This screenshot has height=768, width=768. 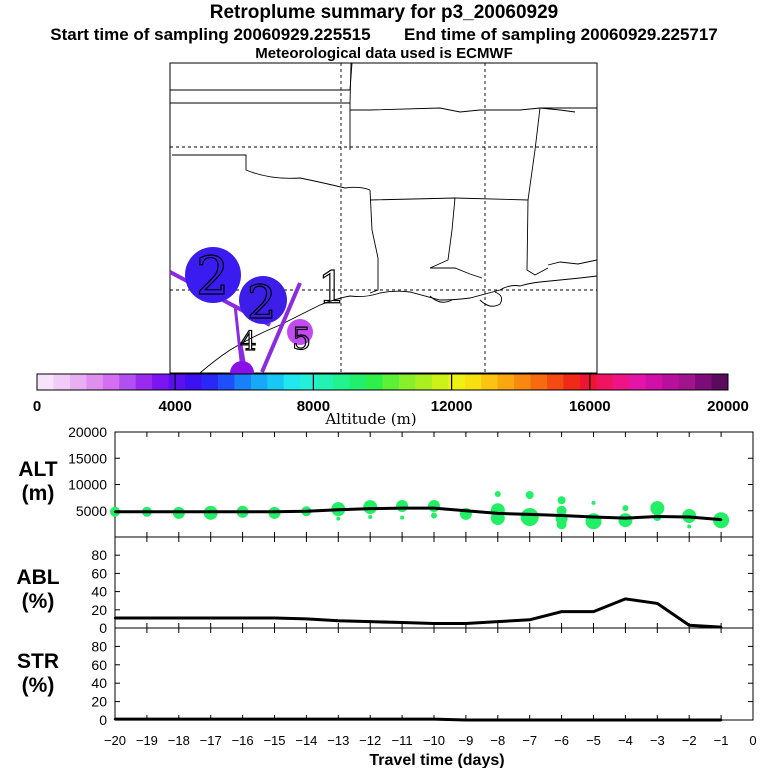 I want to click on end-time-label: End time of sampling 20060929.225717, so click(x=561, y=34).